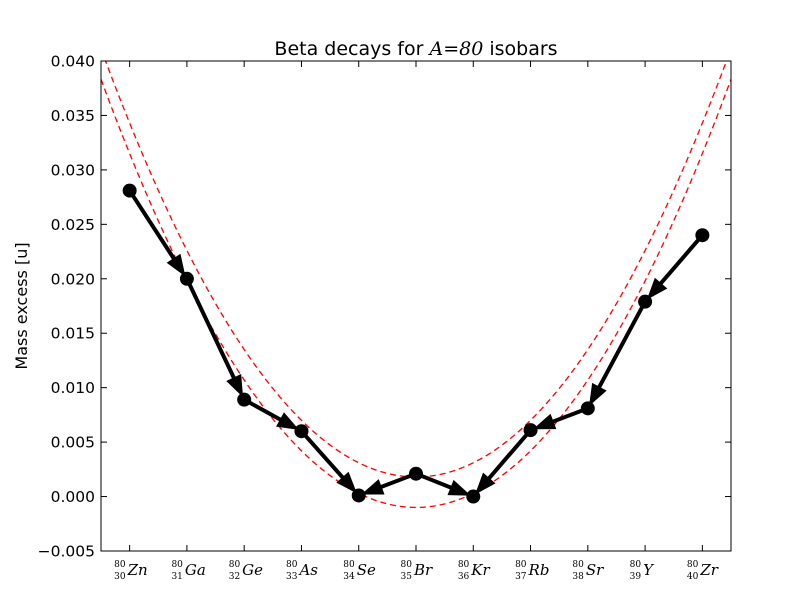 The height and width of the screenshot is (612, 812). I want to click on x-tick-label-ga: 80 31 Ga, so click(188, 571).